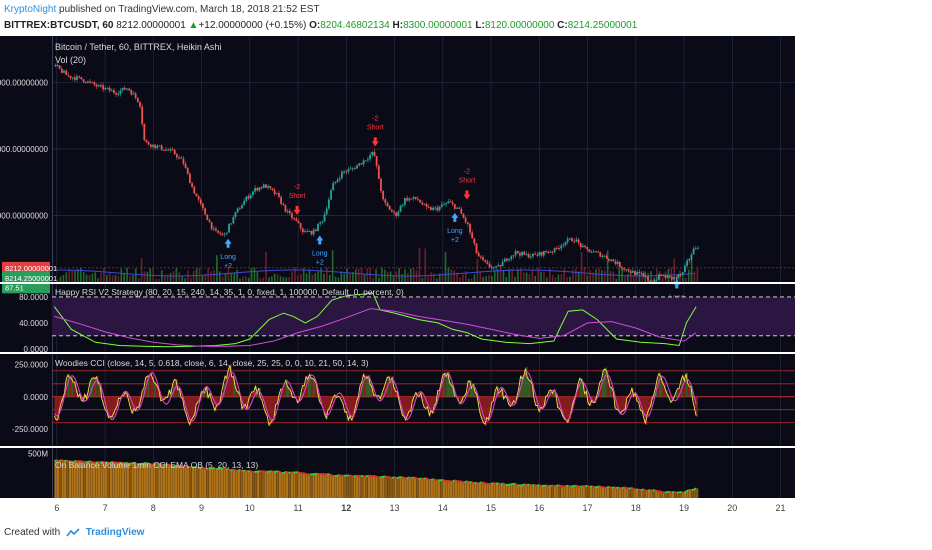  Describe the element at coordinates (228, 257) in the screenshot. I see `long-signal-label: Long` at that location.